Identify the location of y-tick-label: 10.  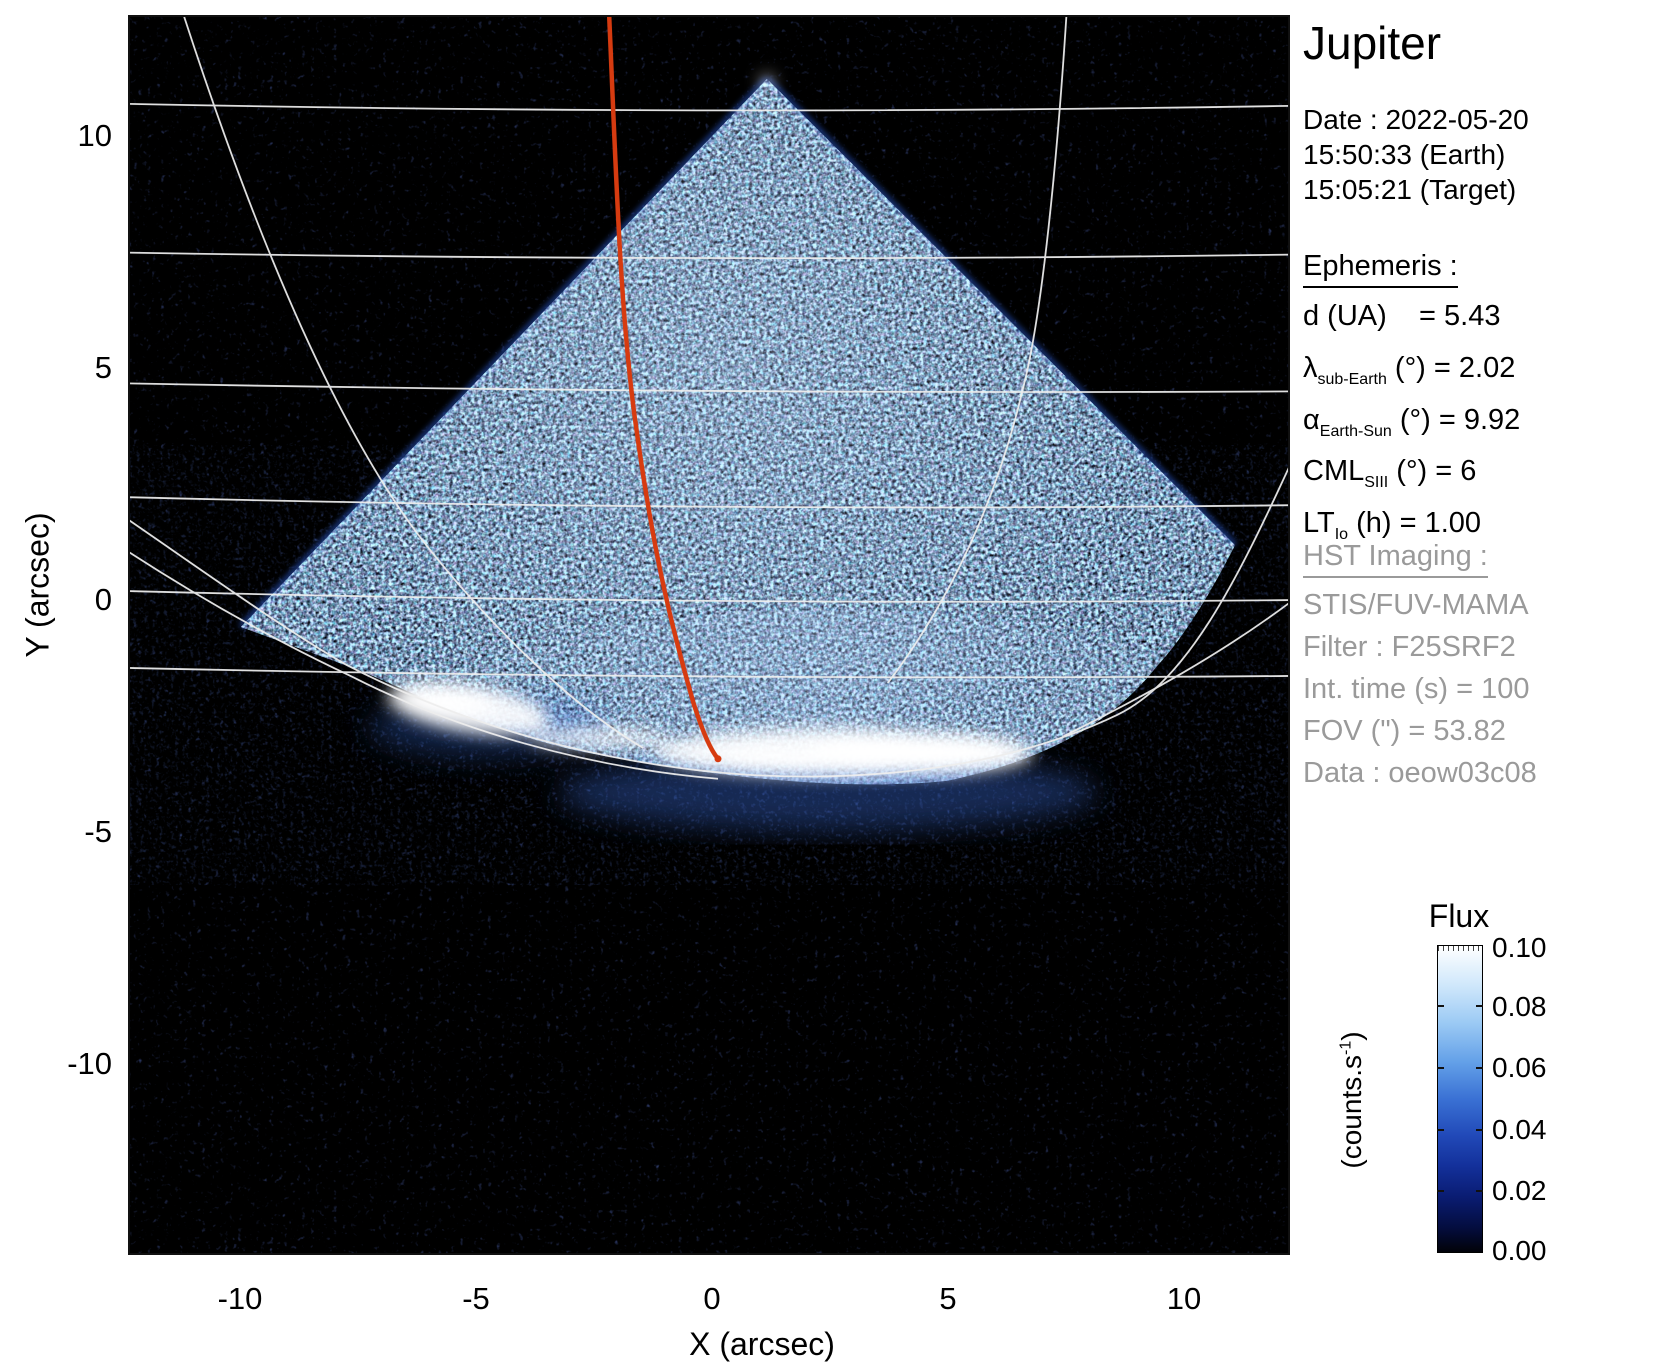
(94, 135).